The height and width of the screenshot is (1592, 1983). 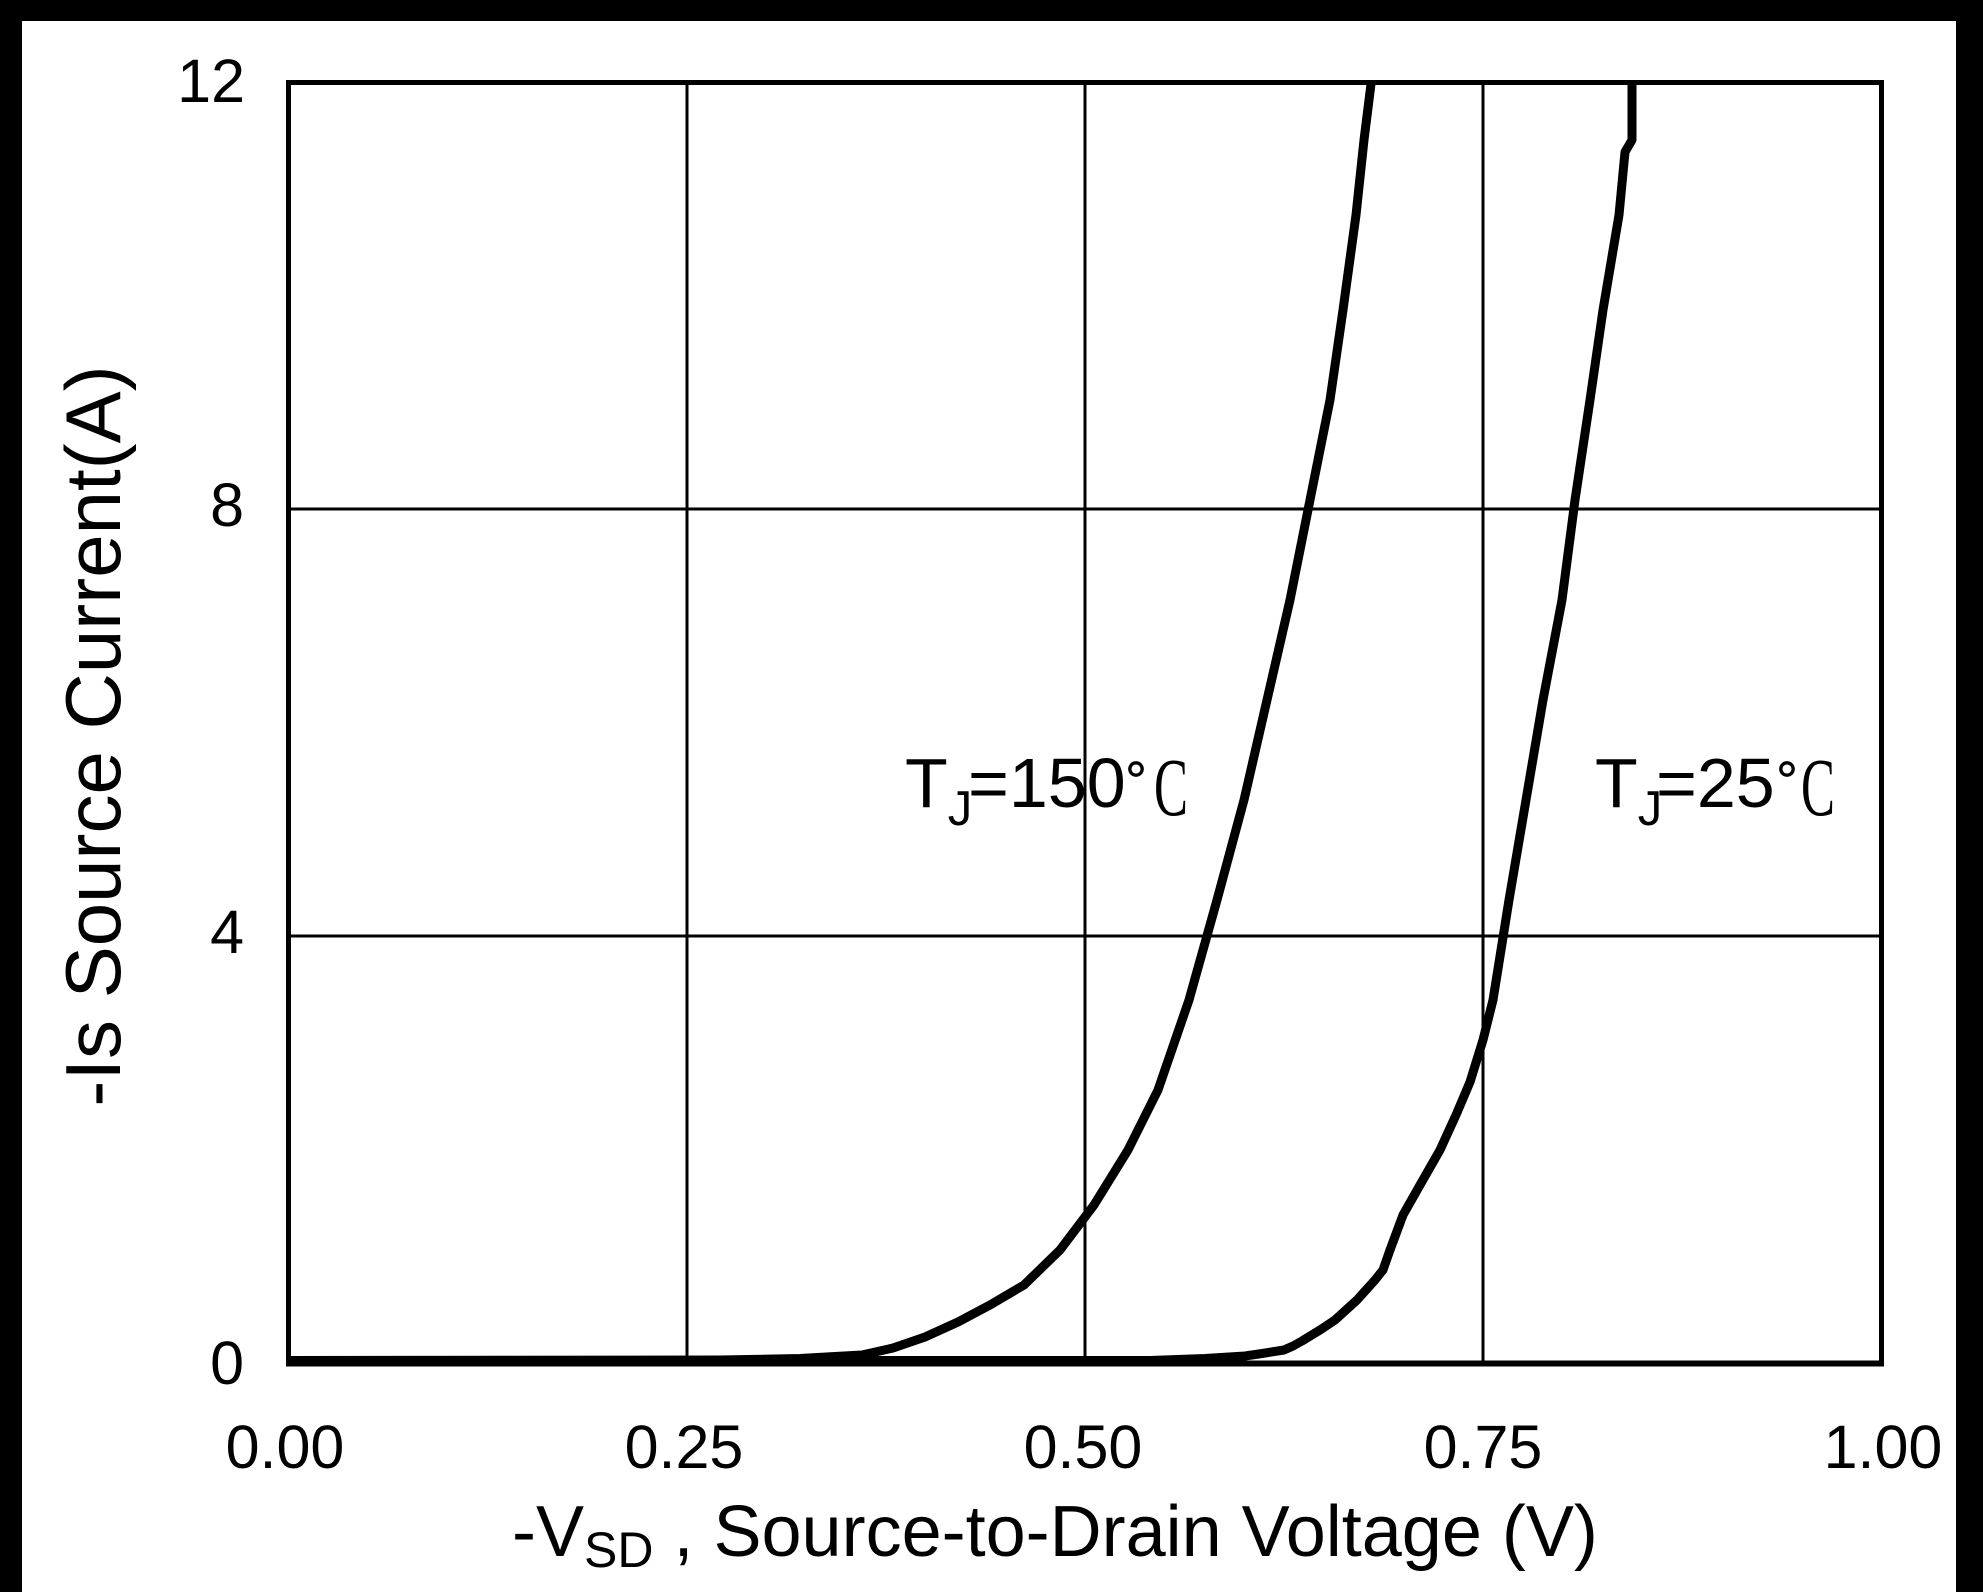 I want to click on svg-text: 4, so click(x=227, y=932).